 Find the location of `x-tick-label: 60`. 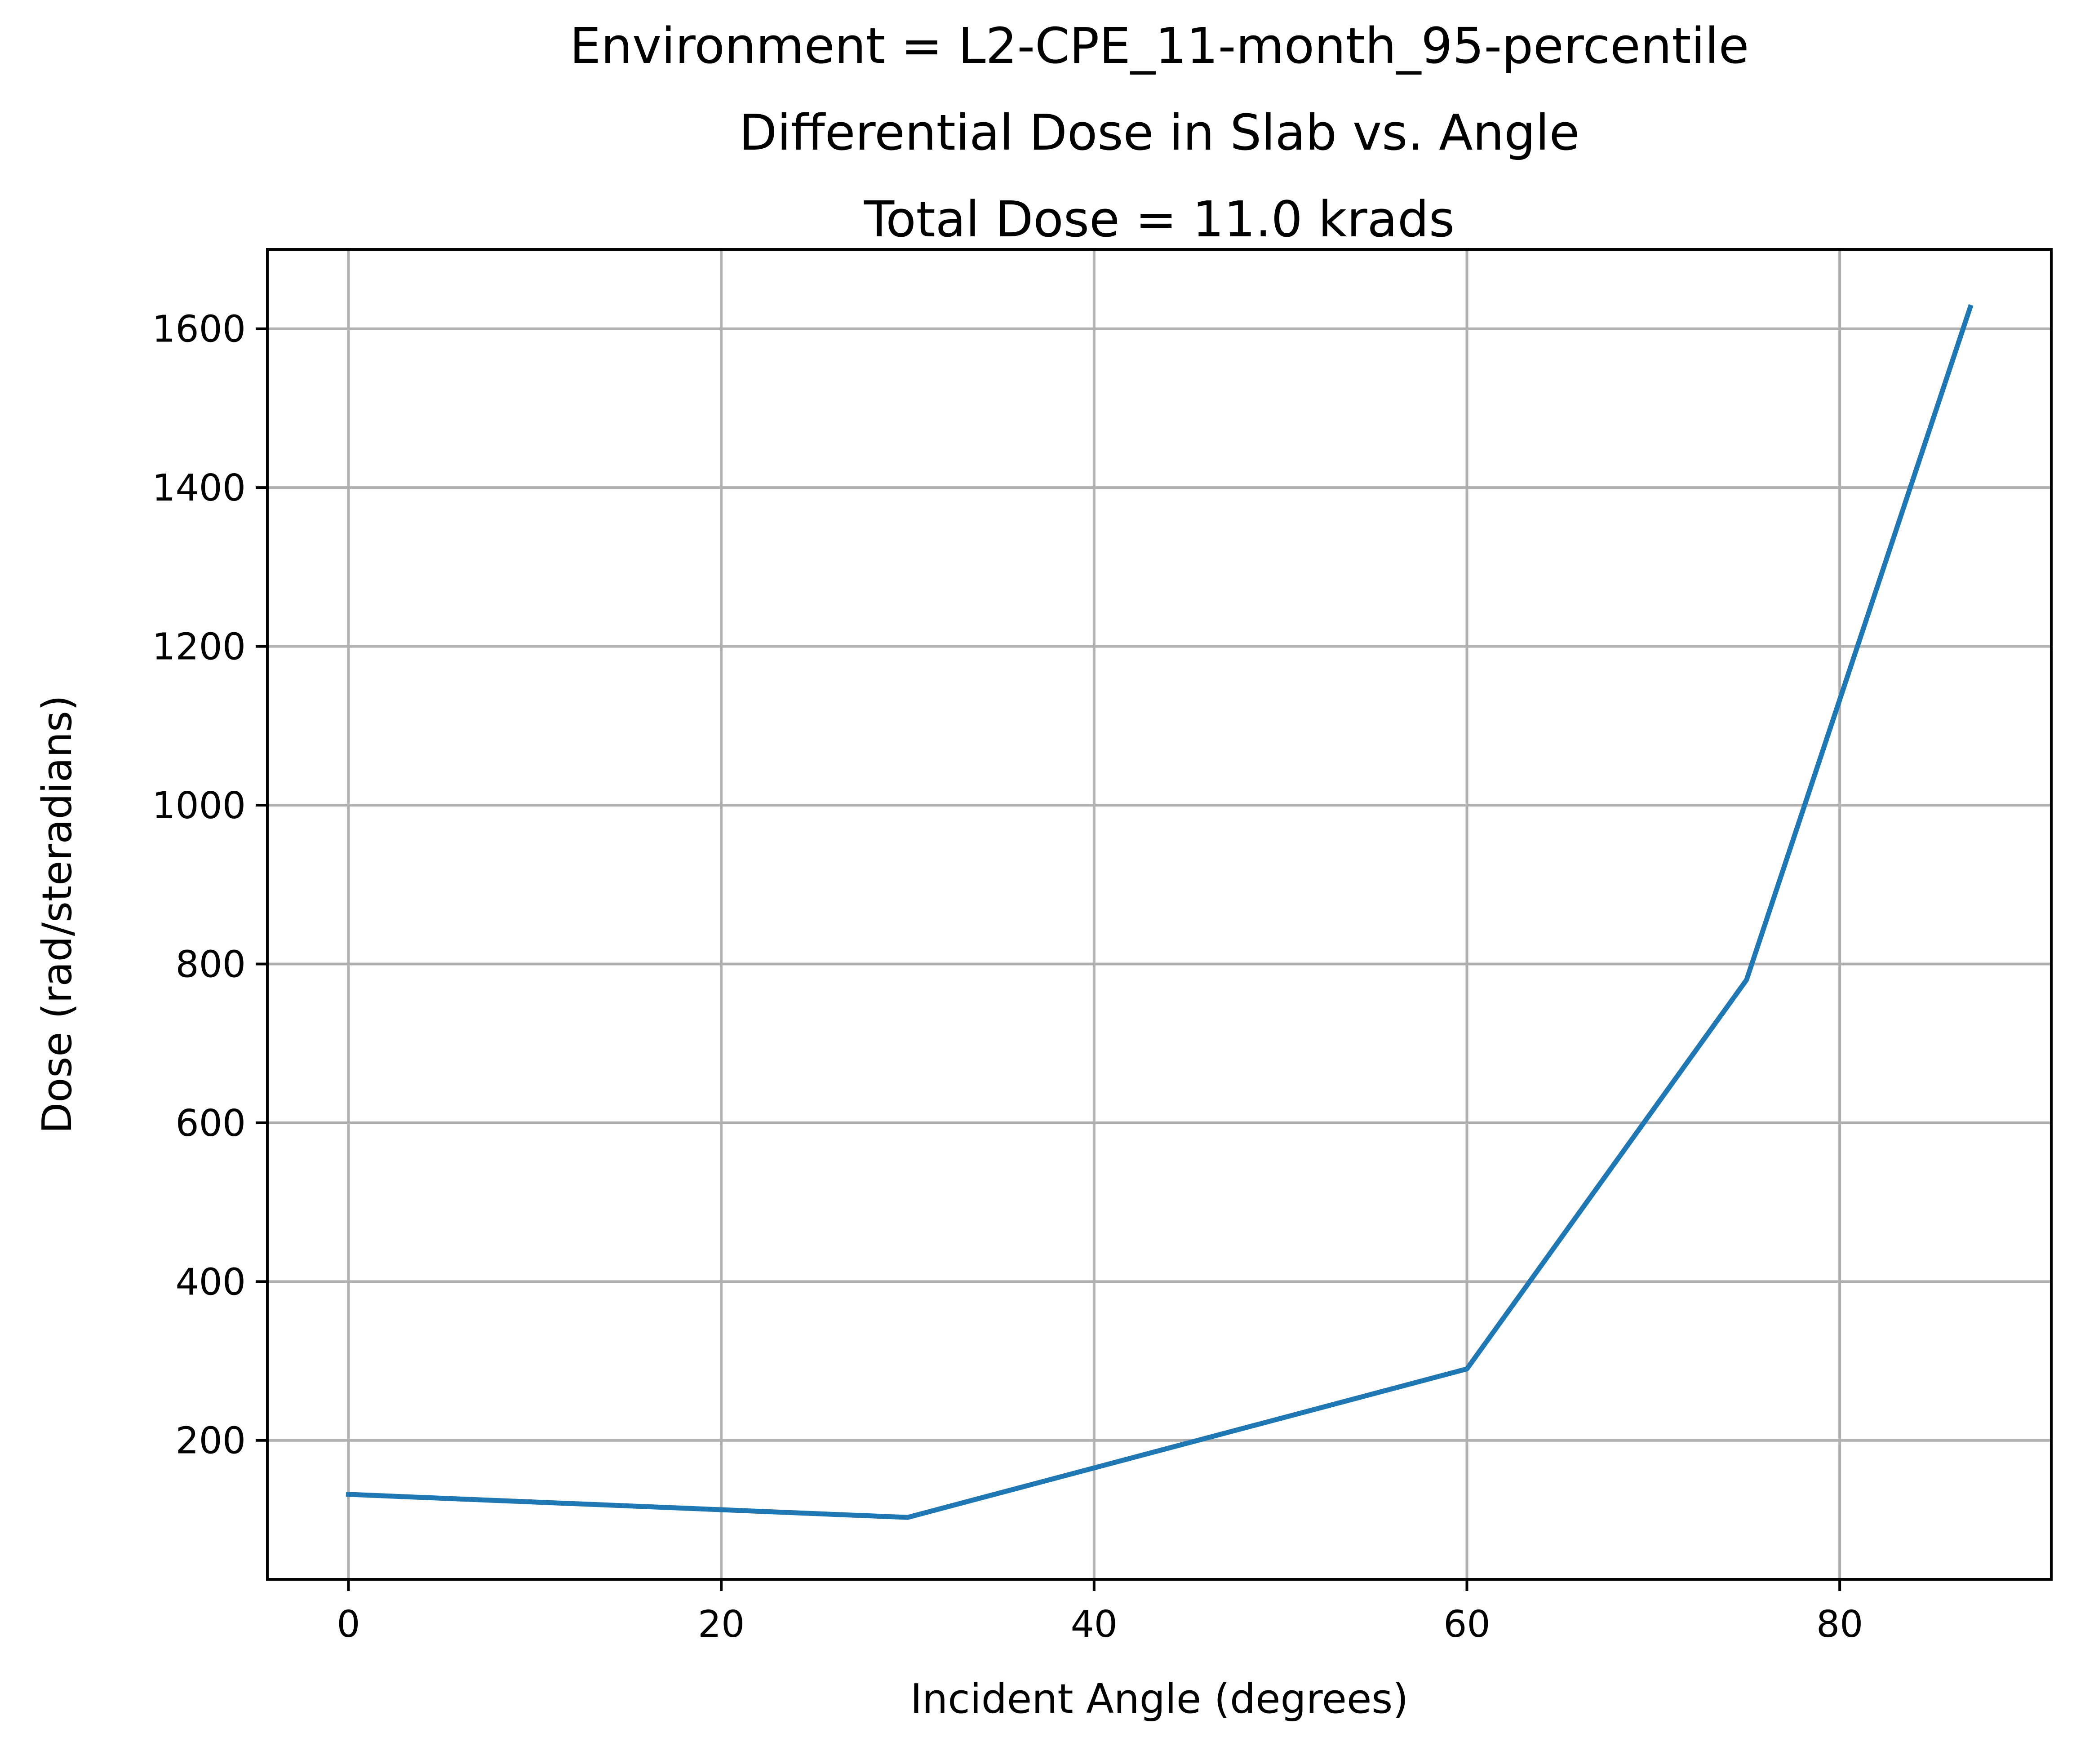

x-tick-label: 60 is located at coordinates (1466, 1625).